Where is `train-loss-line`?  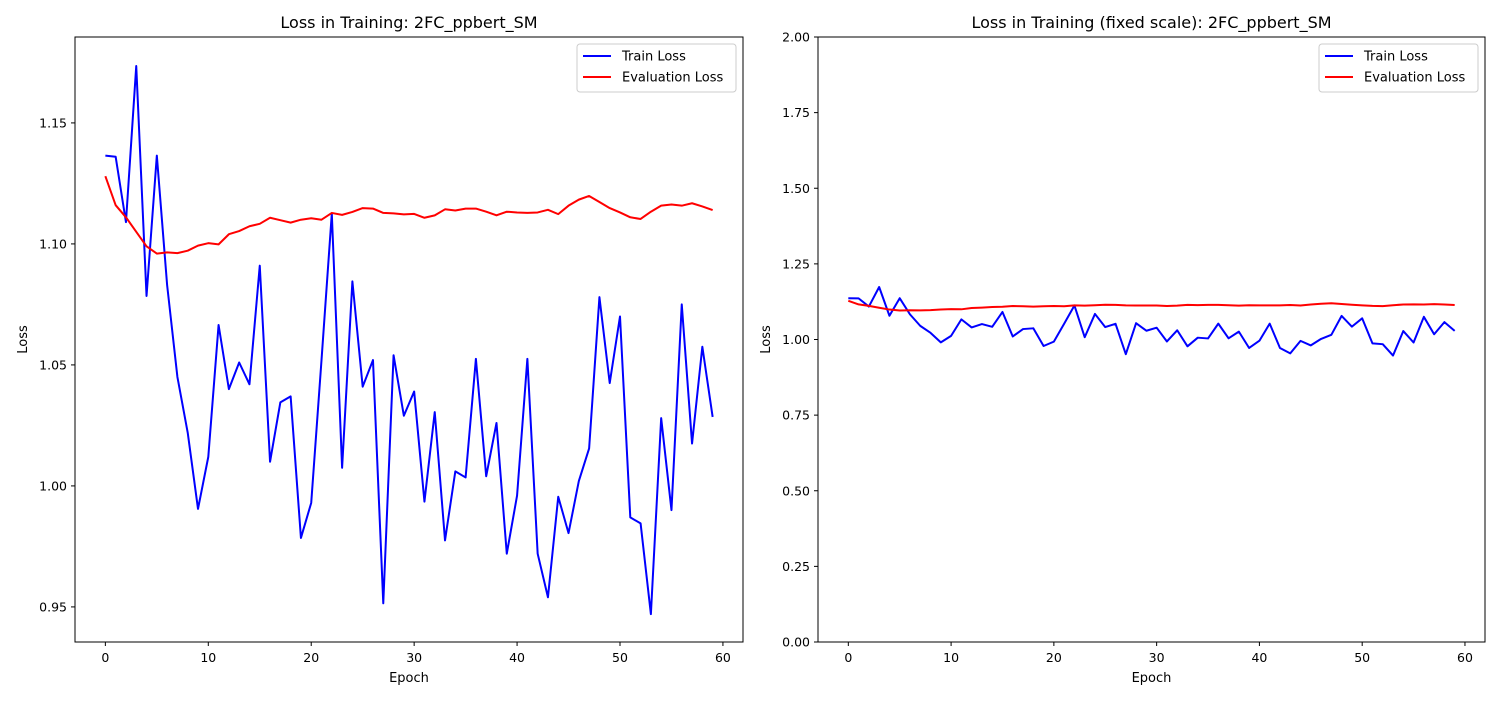 train-loss-line is located at coordinates (1152, 321).